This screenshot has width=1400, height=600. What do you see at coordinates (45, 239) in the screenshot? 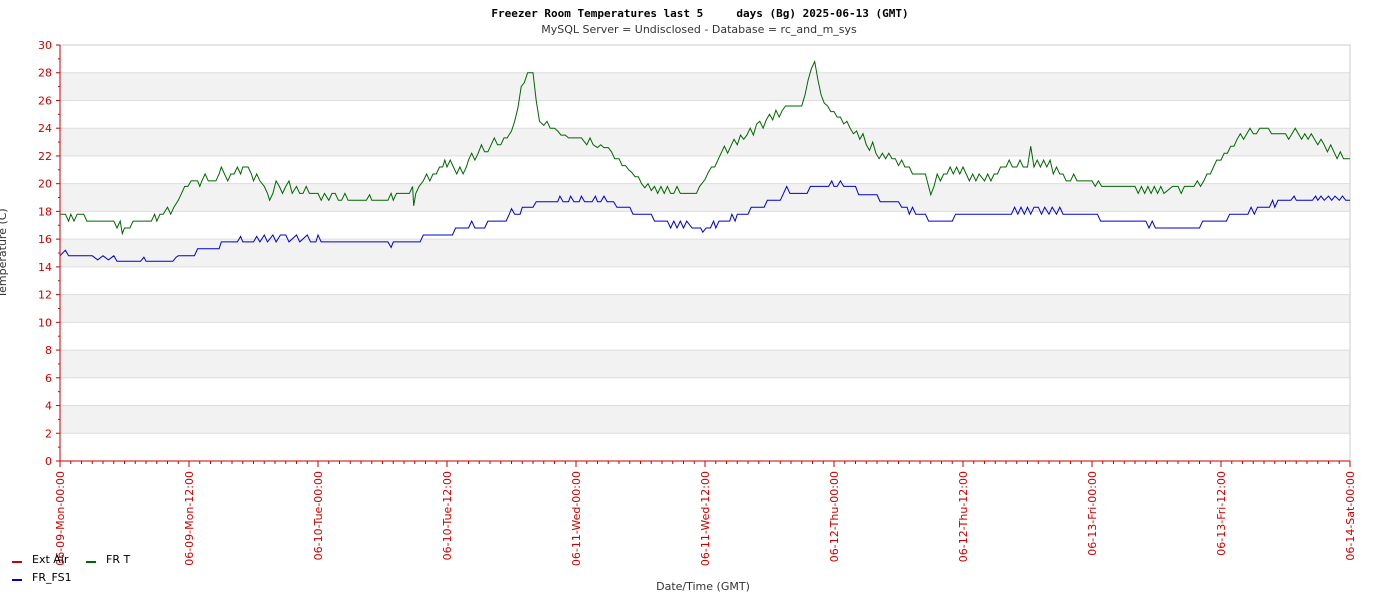
I see `y-tick-label: 16` at bounding box center [45, 239].